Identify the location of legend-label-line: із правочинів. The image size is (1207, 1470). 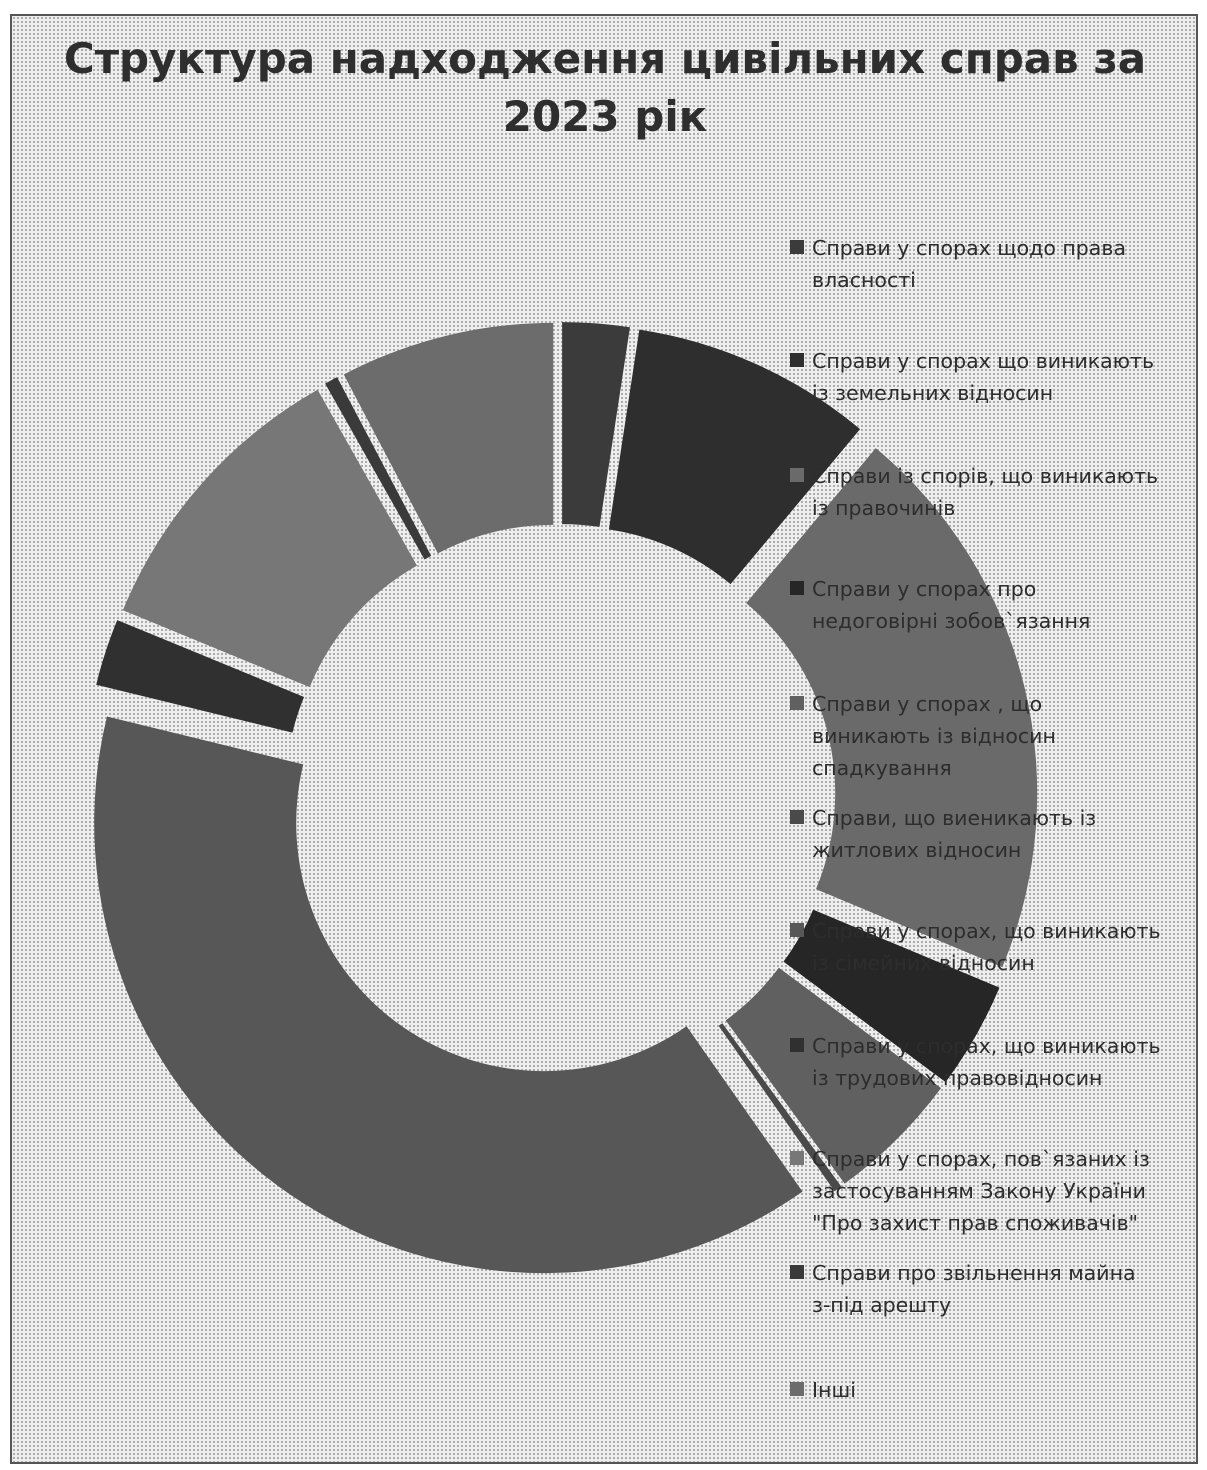
(884, 508).